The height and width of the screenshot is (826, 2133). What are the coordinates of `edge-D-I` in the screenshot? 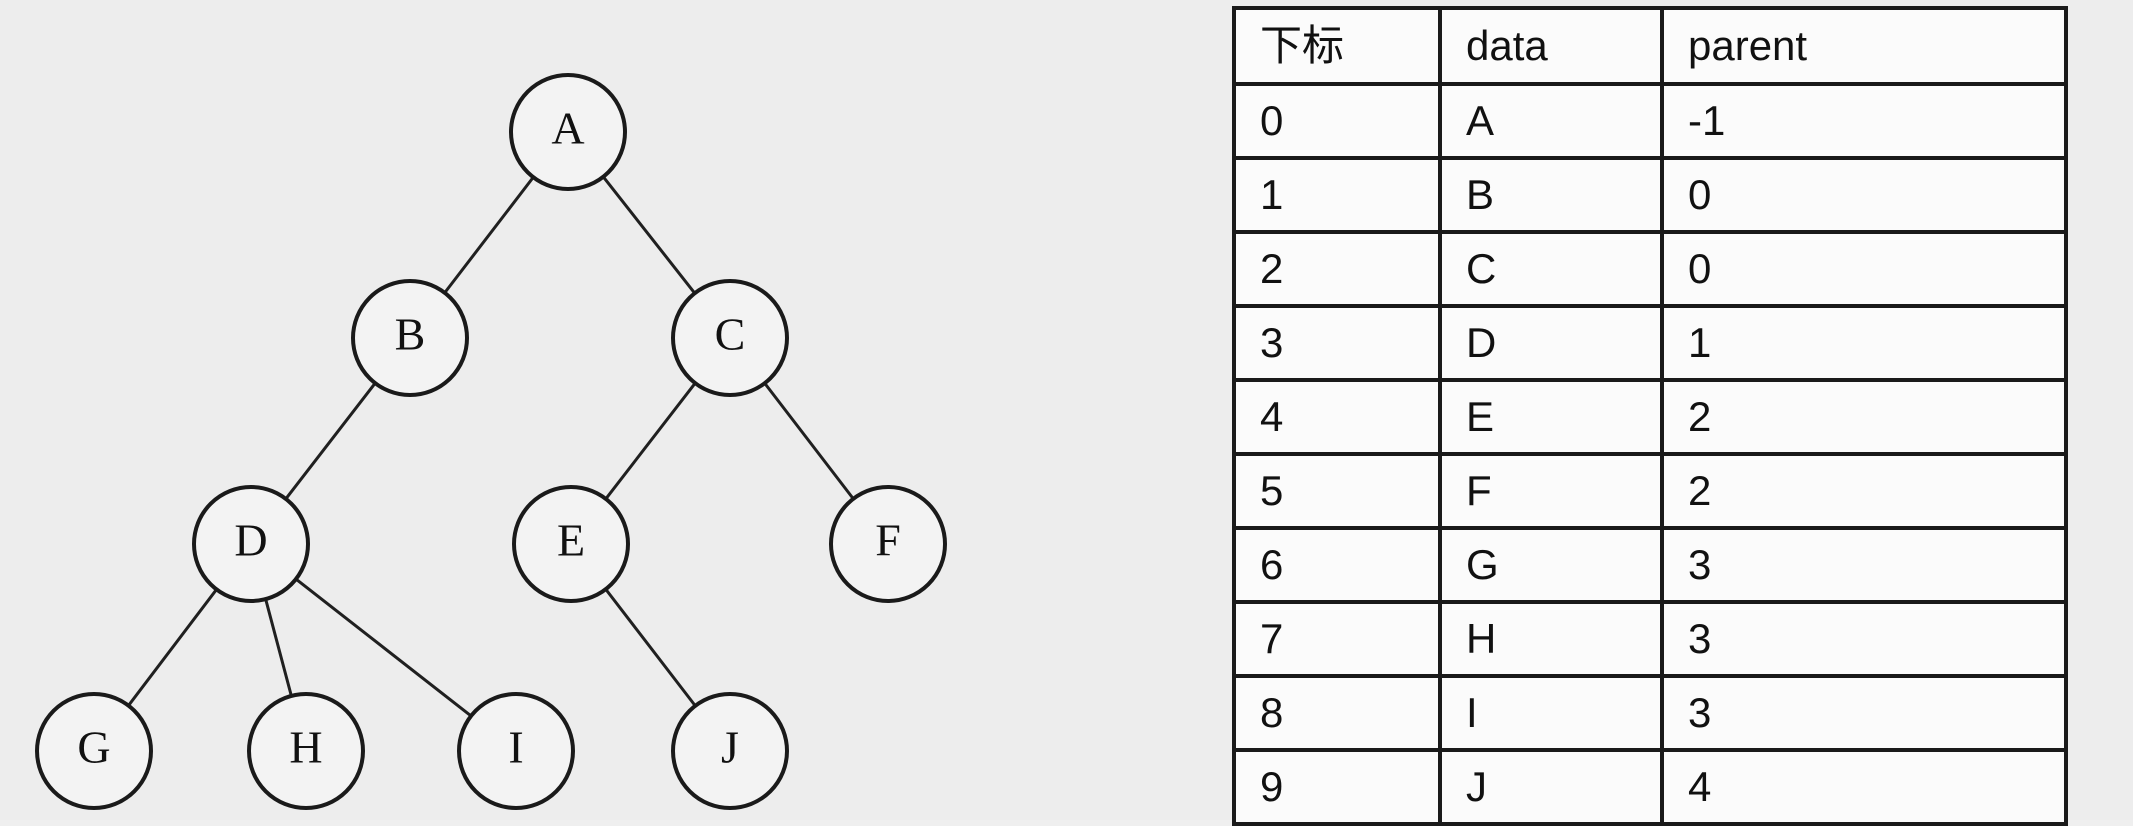 It's located at (383, 647).